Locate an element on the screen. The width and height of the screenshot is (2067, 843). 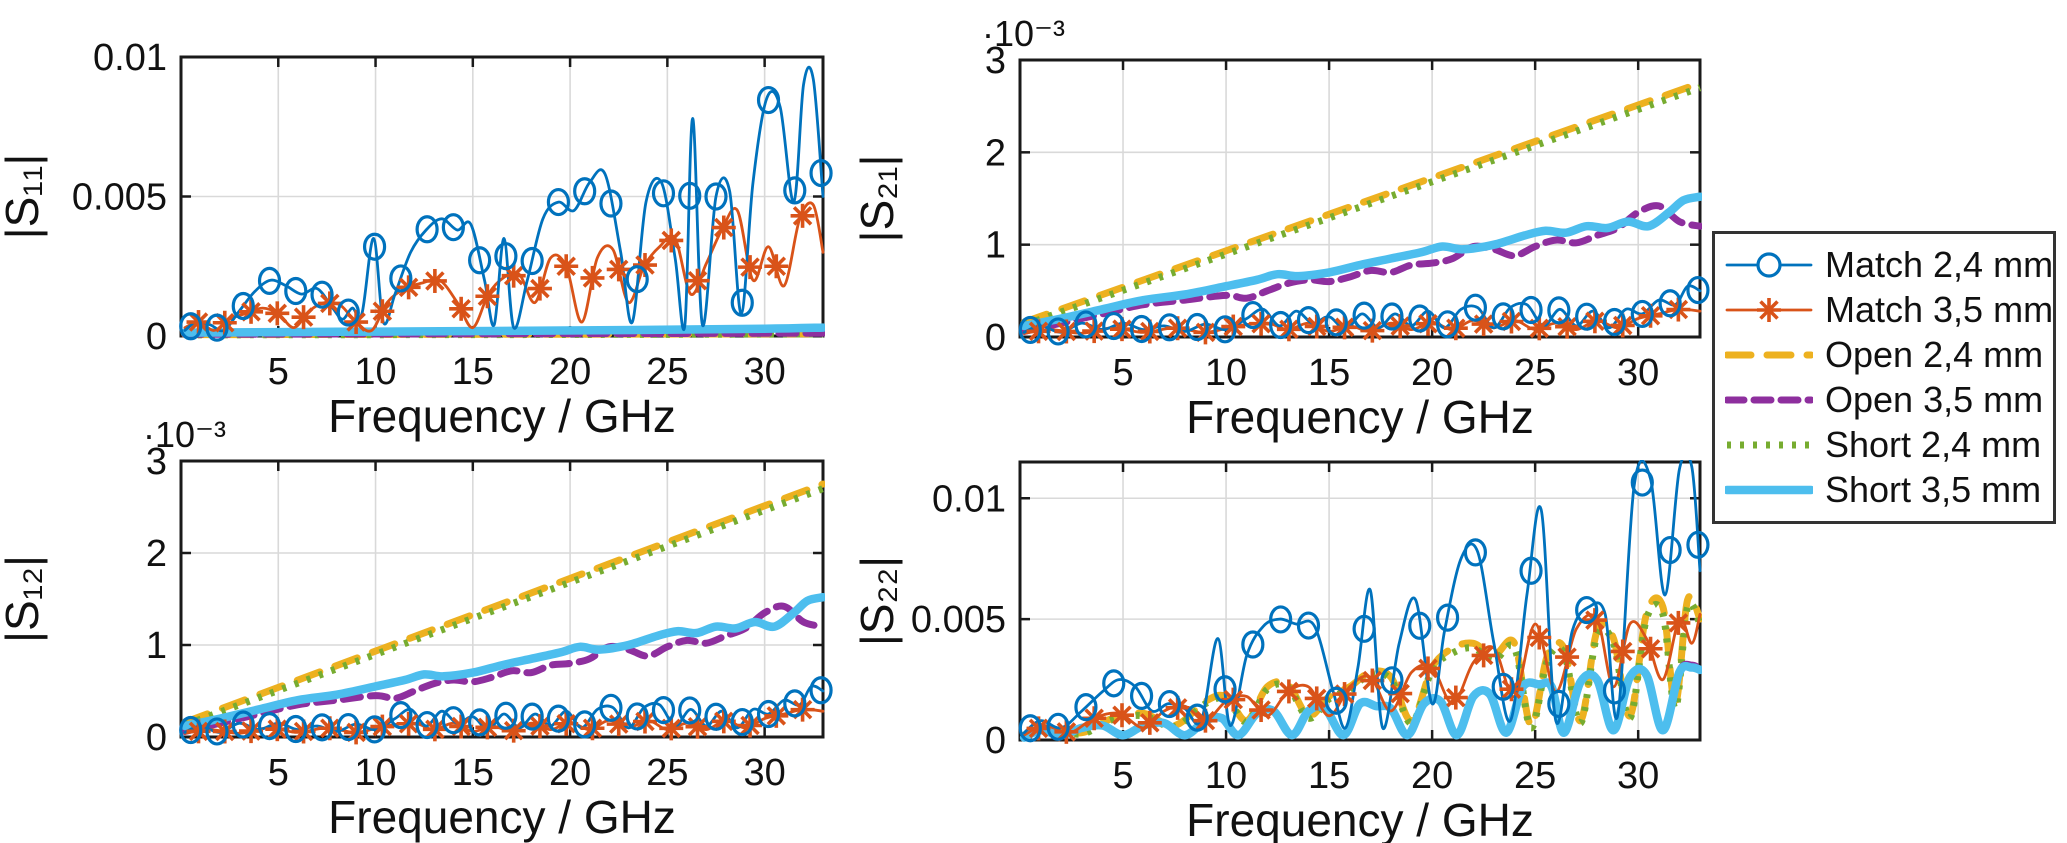
s21-series is located at coordinates (1360, 207).